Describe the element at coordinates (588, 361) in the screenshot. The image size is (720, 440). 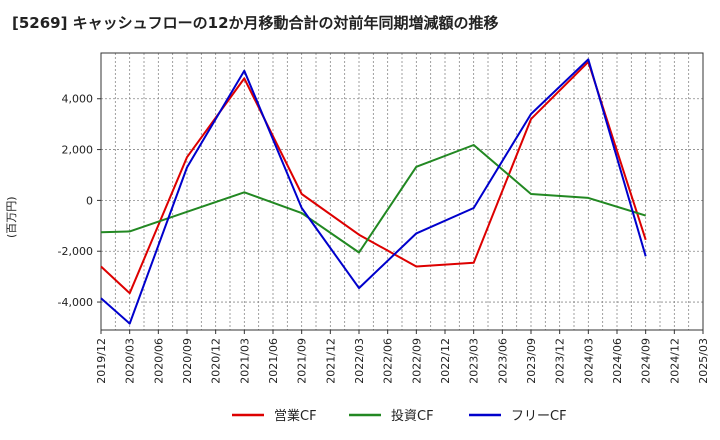
I see `x-tick-label: 2024/03` at that location.